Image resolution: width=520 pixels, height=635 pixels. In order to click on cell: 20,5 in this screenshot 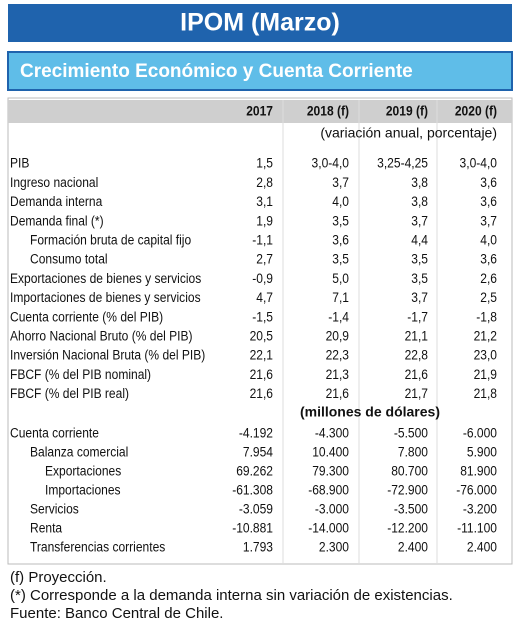, I will do `click(261, 336)`.